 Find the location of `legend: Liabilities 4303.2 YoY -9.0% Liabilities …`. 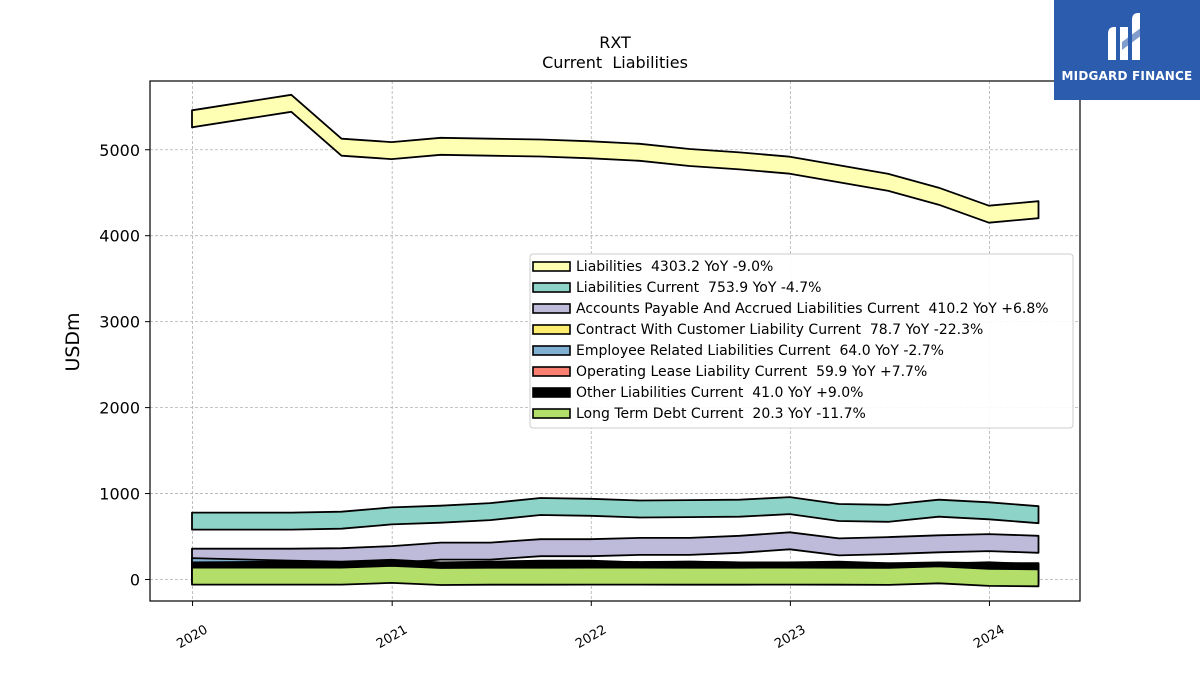

legend: Liabilities 4303.2 YoY -9.0% Liabilities … is located at coordinates (801, 341).